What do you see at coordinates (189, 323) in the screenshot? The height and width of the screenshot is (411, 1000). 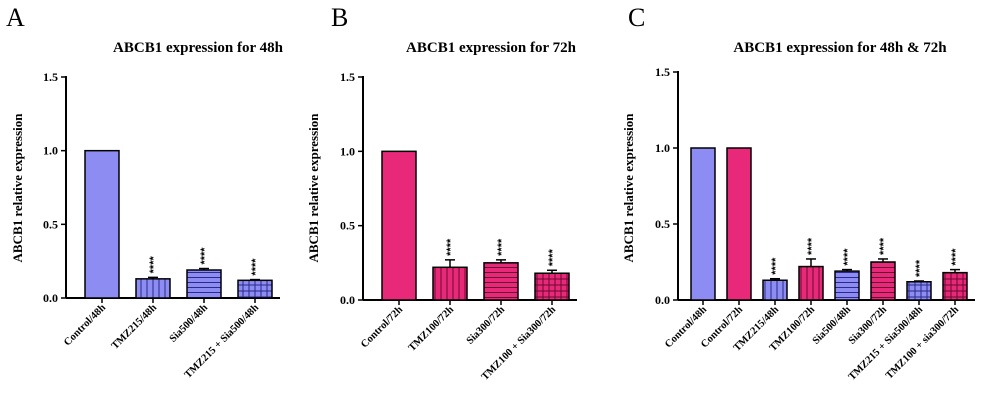 I see `x-tick-label: Sia500/48h` at bounding box center [189, 323].